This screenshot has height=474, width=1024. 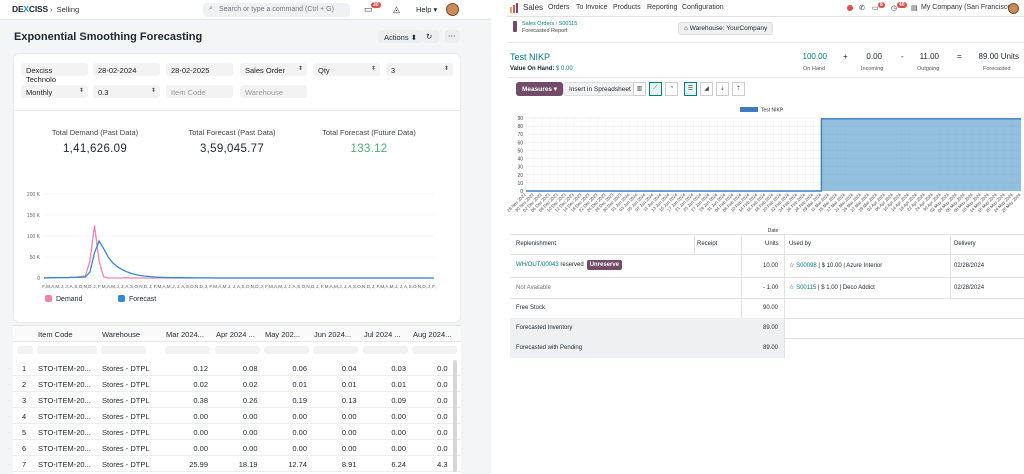 What do you see at coordinates (267, 286) in the screenshot?
I see `x-tick-label: F,` at bounding box center [267, 286].